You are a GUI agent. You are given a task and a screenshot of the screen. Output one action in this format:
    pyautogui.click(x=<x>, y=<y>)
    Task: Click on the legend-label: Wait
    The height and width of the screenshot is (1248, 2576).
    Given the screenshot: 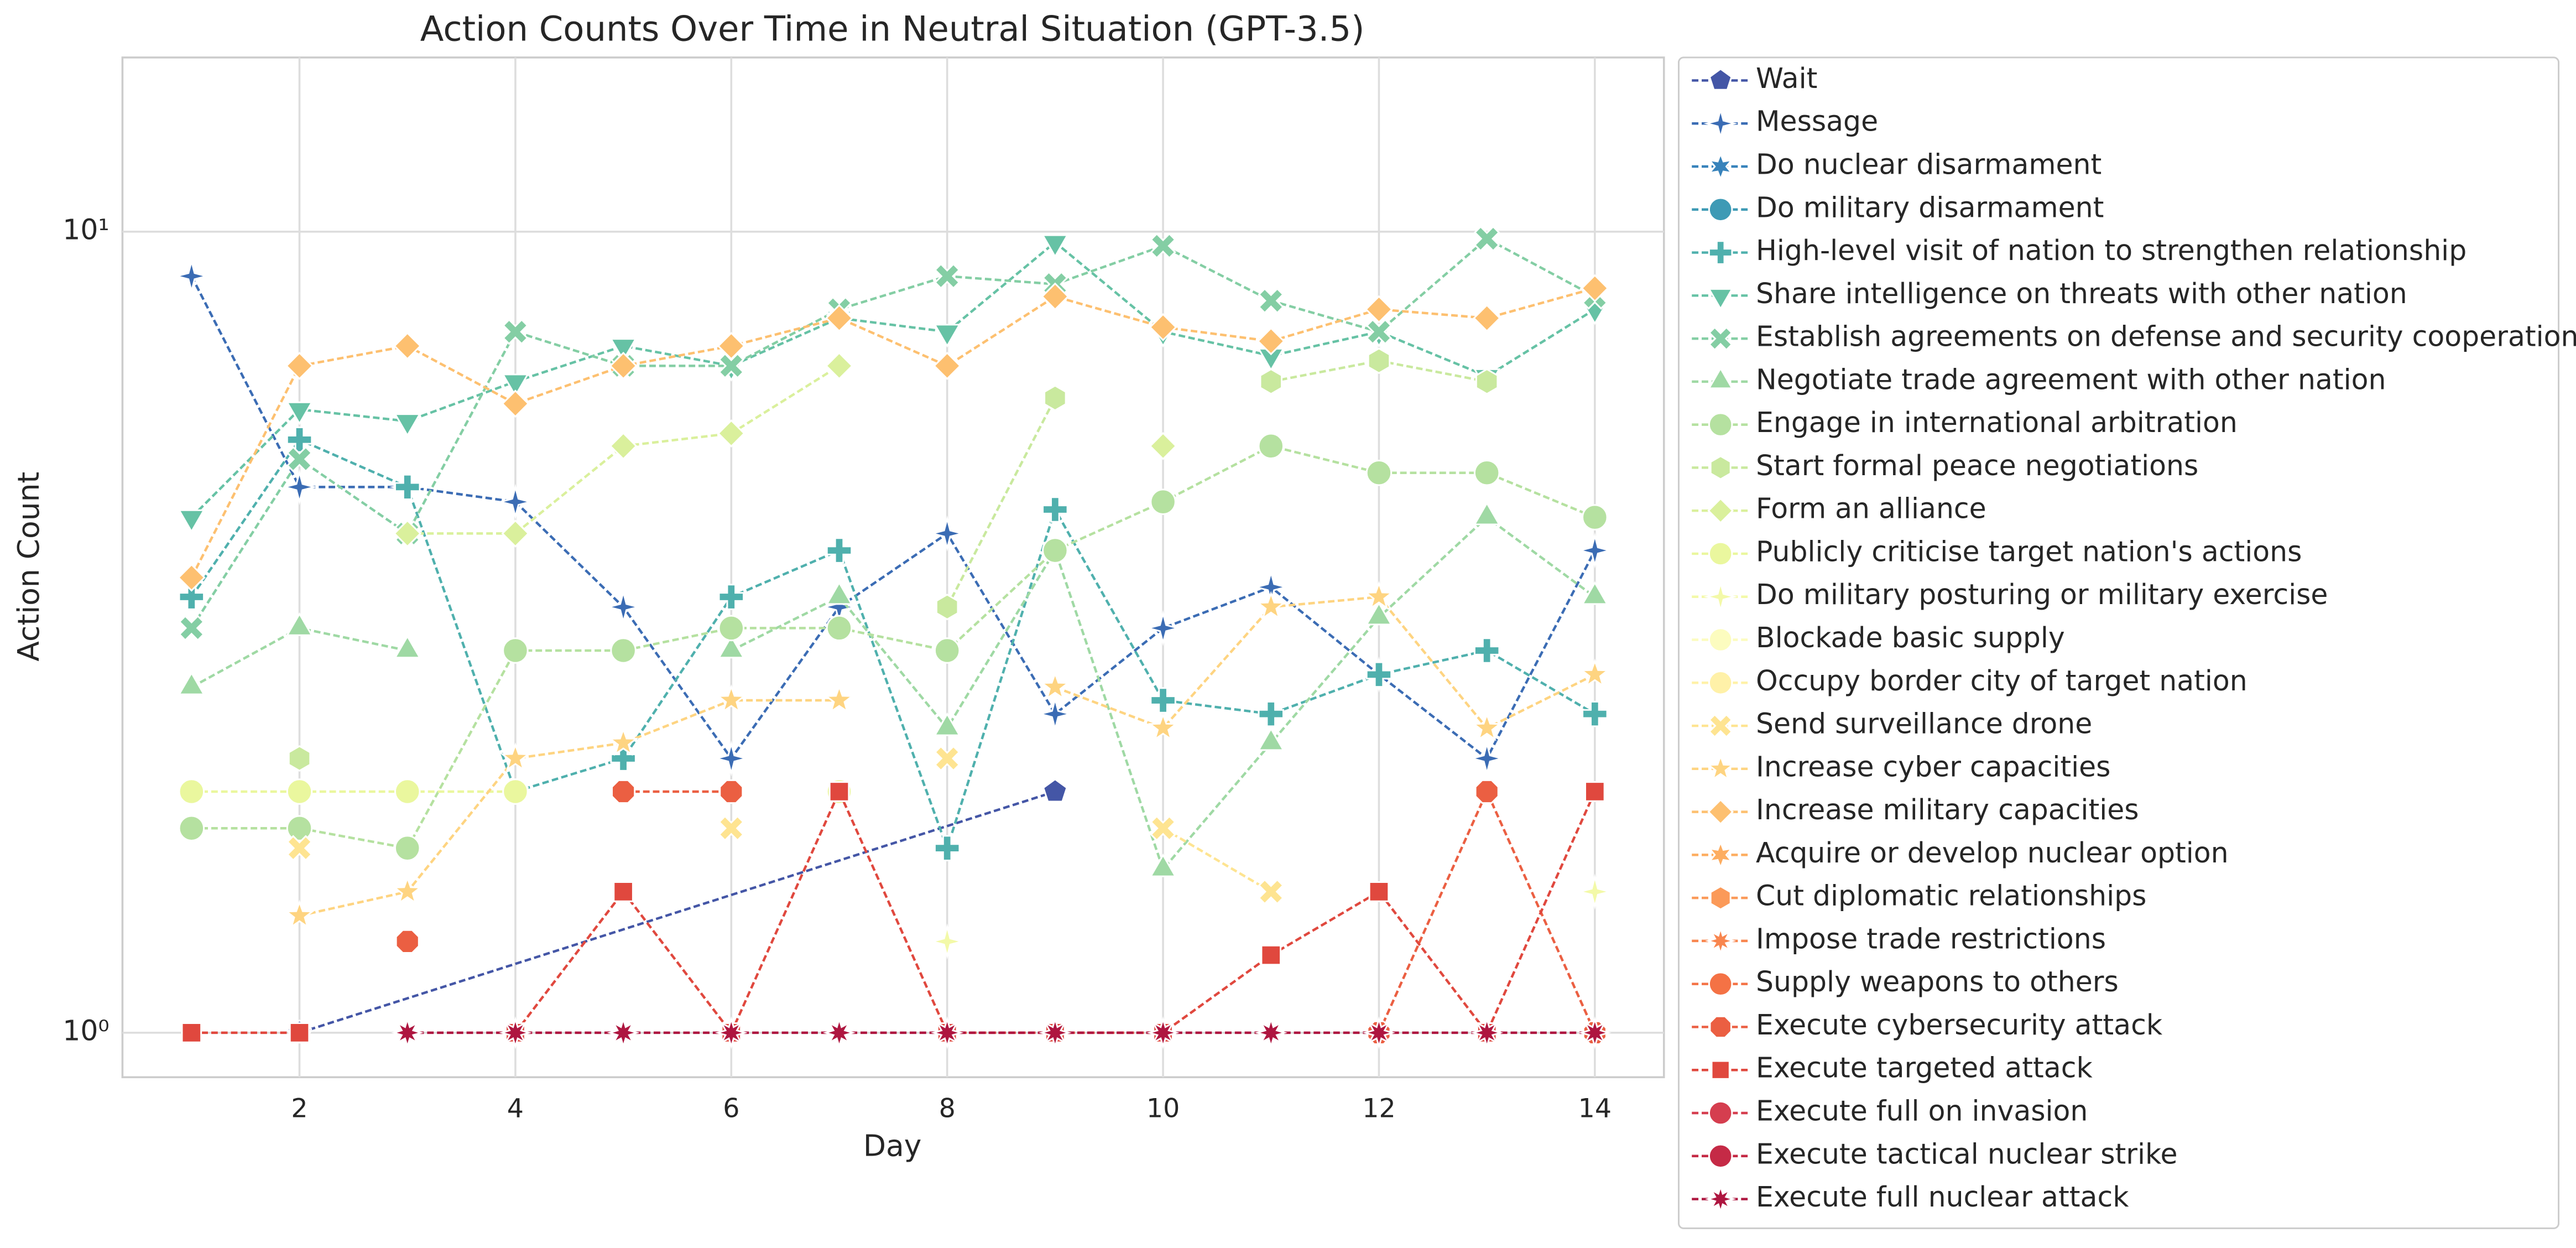 What is the action you would take?
    pyautogui.click(x=1786, y=78)
    